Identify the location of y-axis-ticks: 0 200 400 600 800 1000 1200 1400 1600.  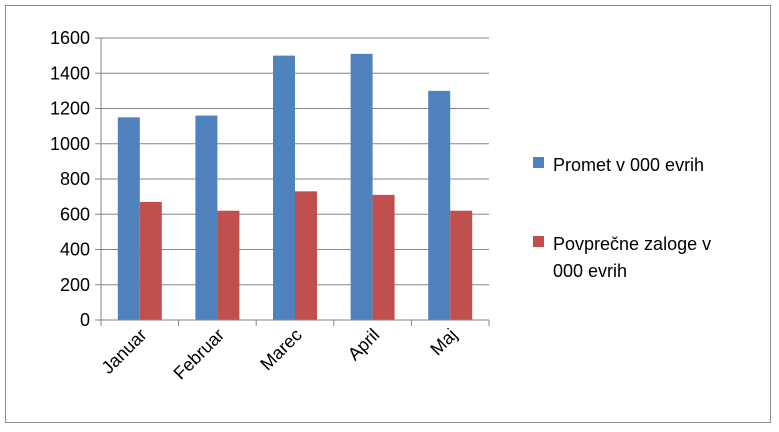
(70, 179).